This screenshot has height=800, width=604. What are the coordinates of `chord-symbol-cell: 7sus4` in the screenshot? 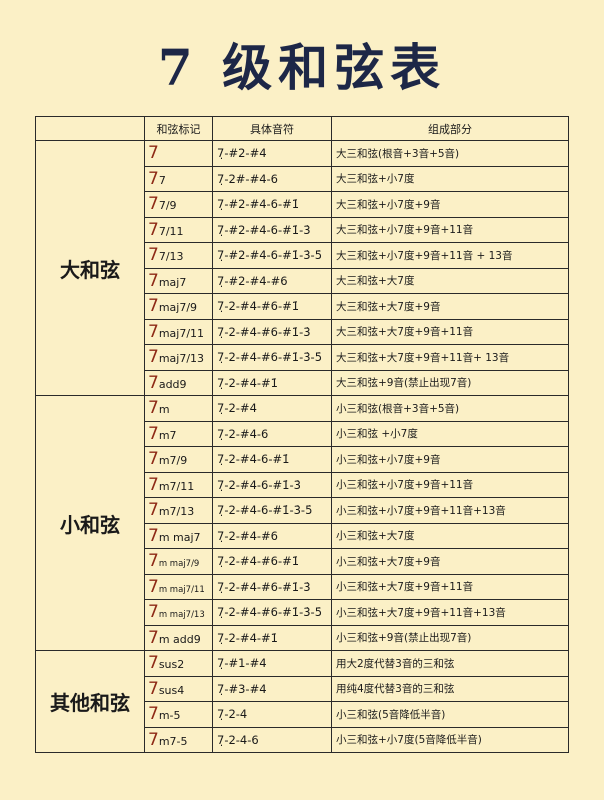 It's located at (178, 688).